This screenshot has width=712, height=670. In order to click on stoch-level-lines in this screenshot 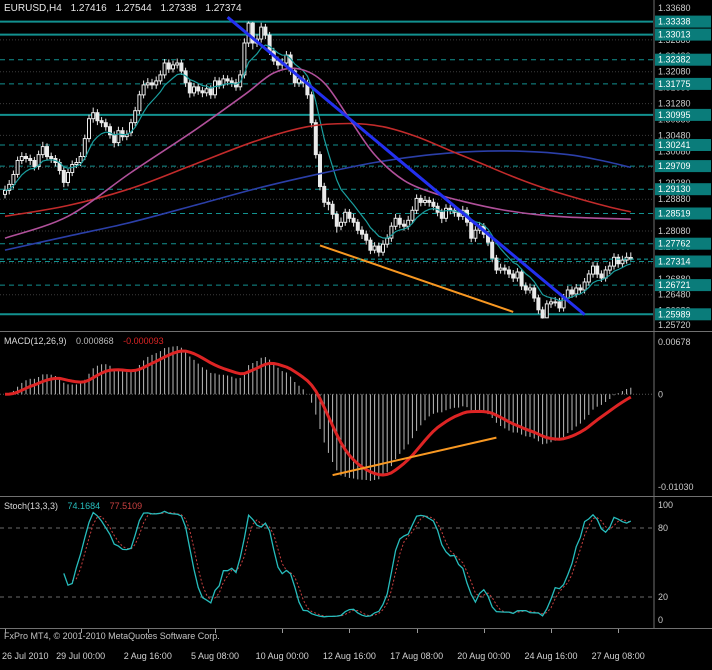, I will do `click(326, 562)`.